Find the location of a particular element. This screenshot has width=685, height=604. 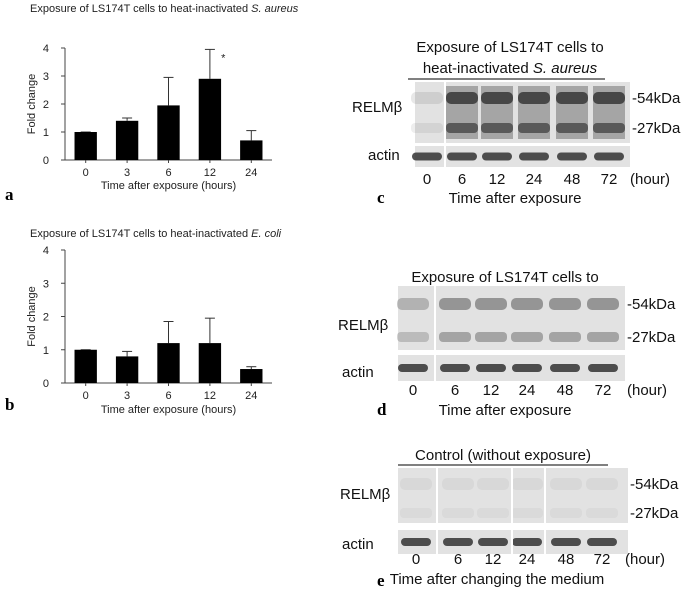

panel-label: a is located at coordinates (9, 194).